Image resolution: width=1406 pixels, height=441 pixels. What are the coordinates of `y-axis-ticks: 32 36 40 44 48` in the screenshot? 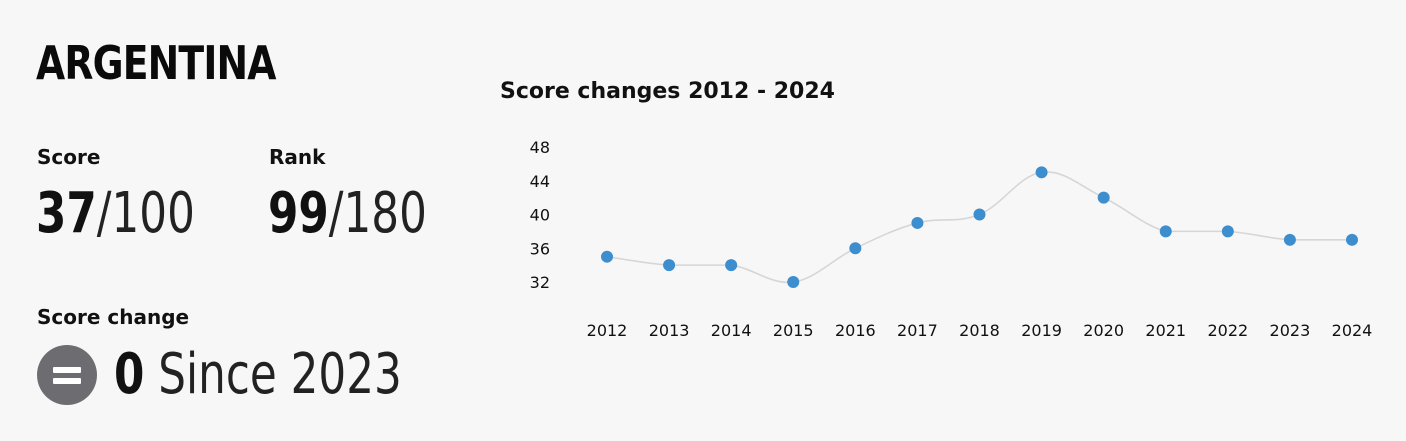 It's located at (540, 215).